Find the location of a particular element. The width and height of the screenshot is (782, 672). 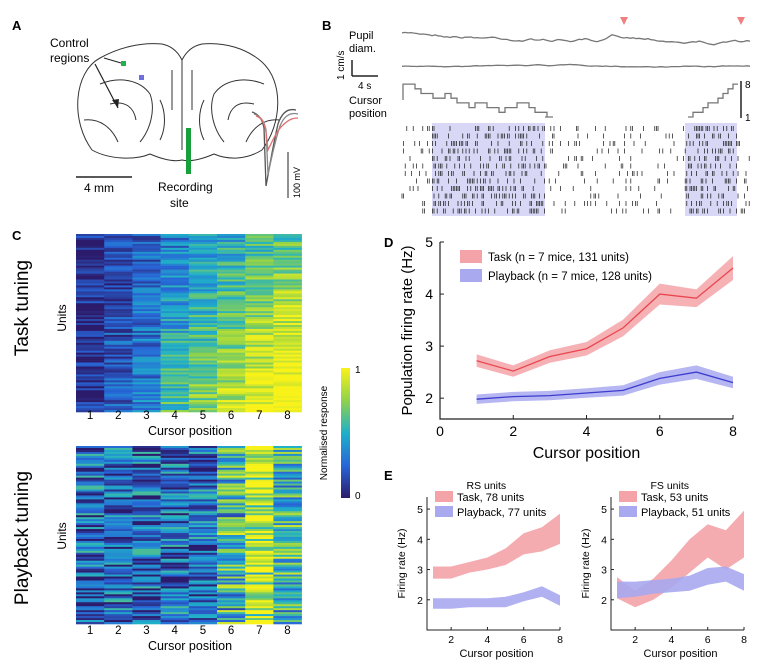

panel-letter-e: E is located at coordinates (388, 475).